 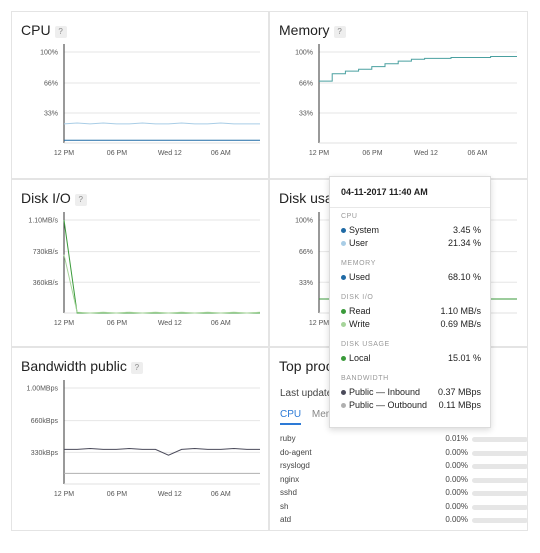 I want to click on tooltip-row: System 3.45 %, so click(x=411, y=231).